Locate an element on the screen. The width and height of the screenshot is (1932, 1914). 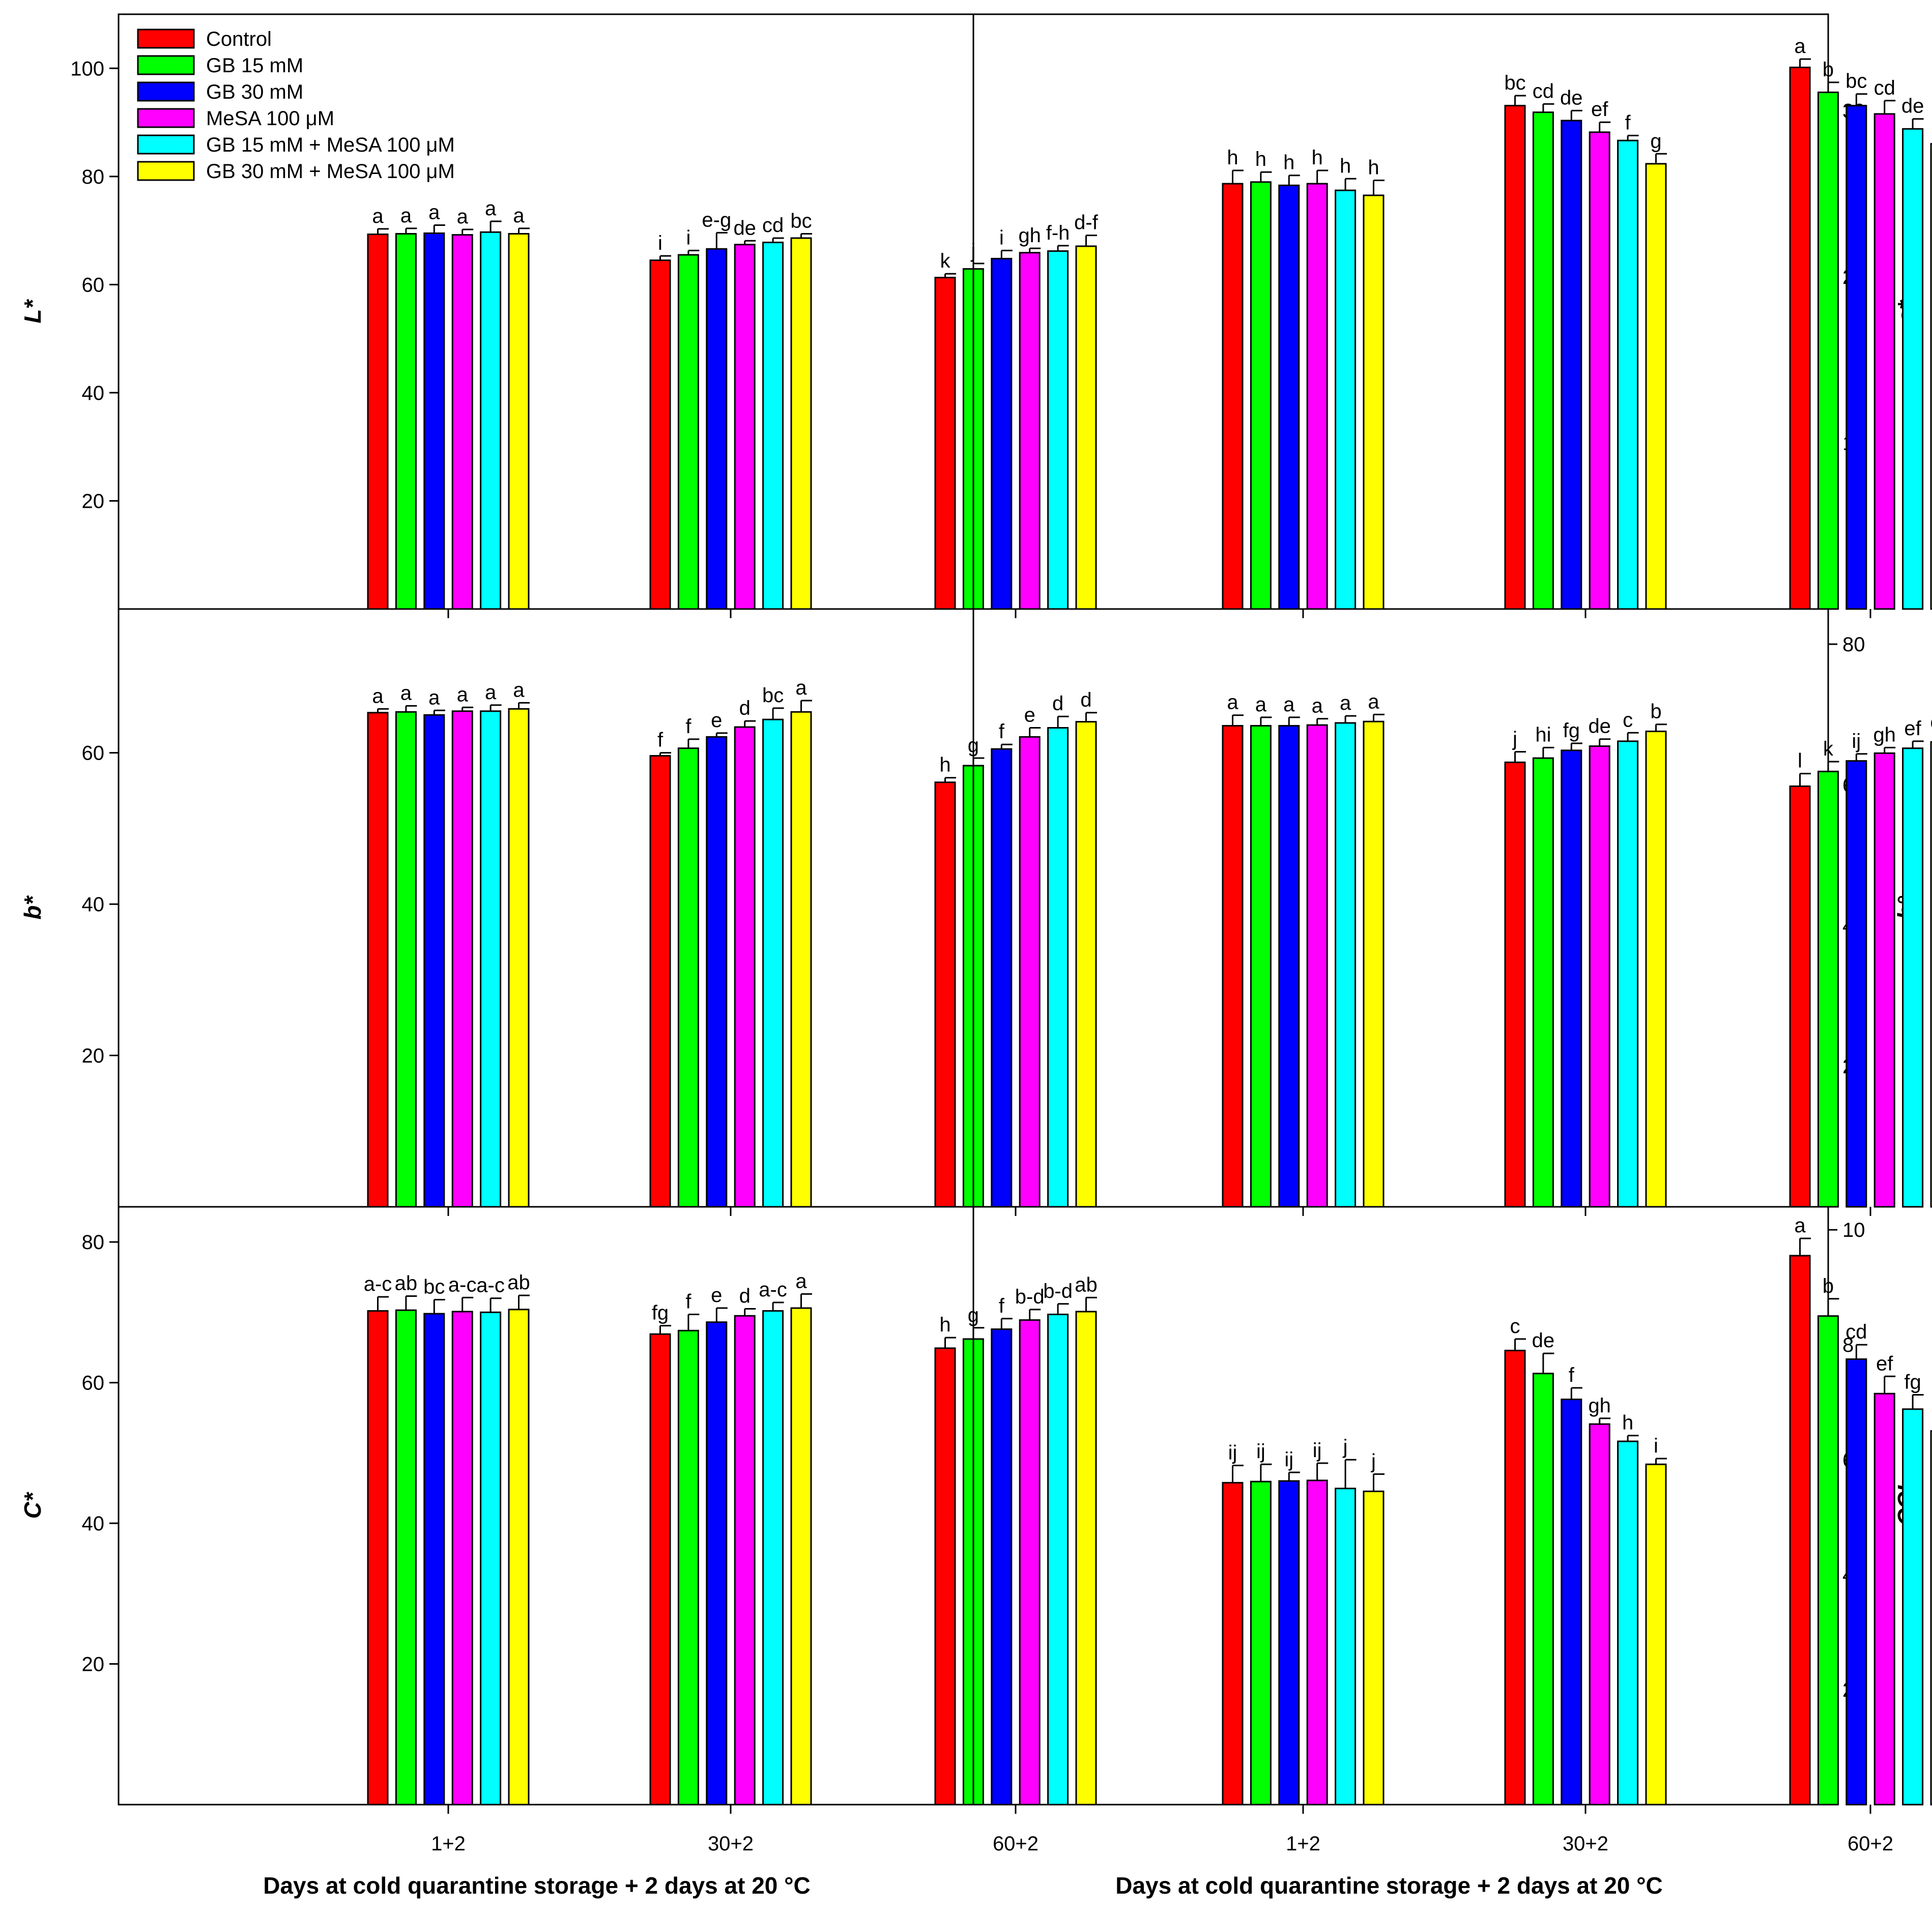
legend-item: GB 15 mM is located at coordinates (220, 65).